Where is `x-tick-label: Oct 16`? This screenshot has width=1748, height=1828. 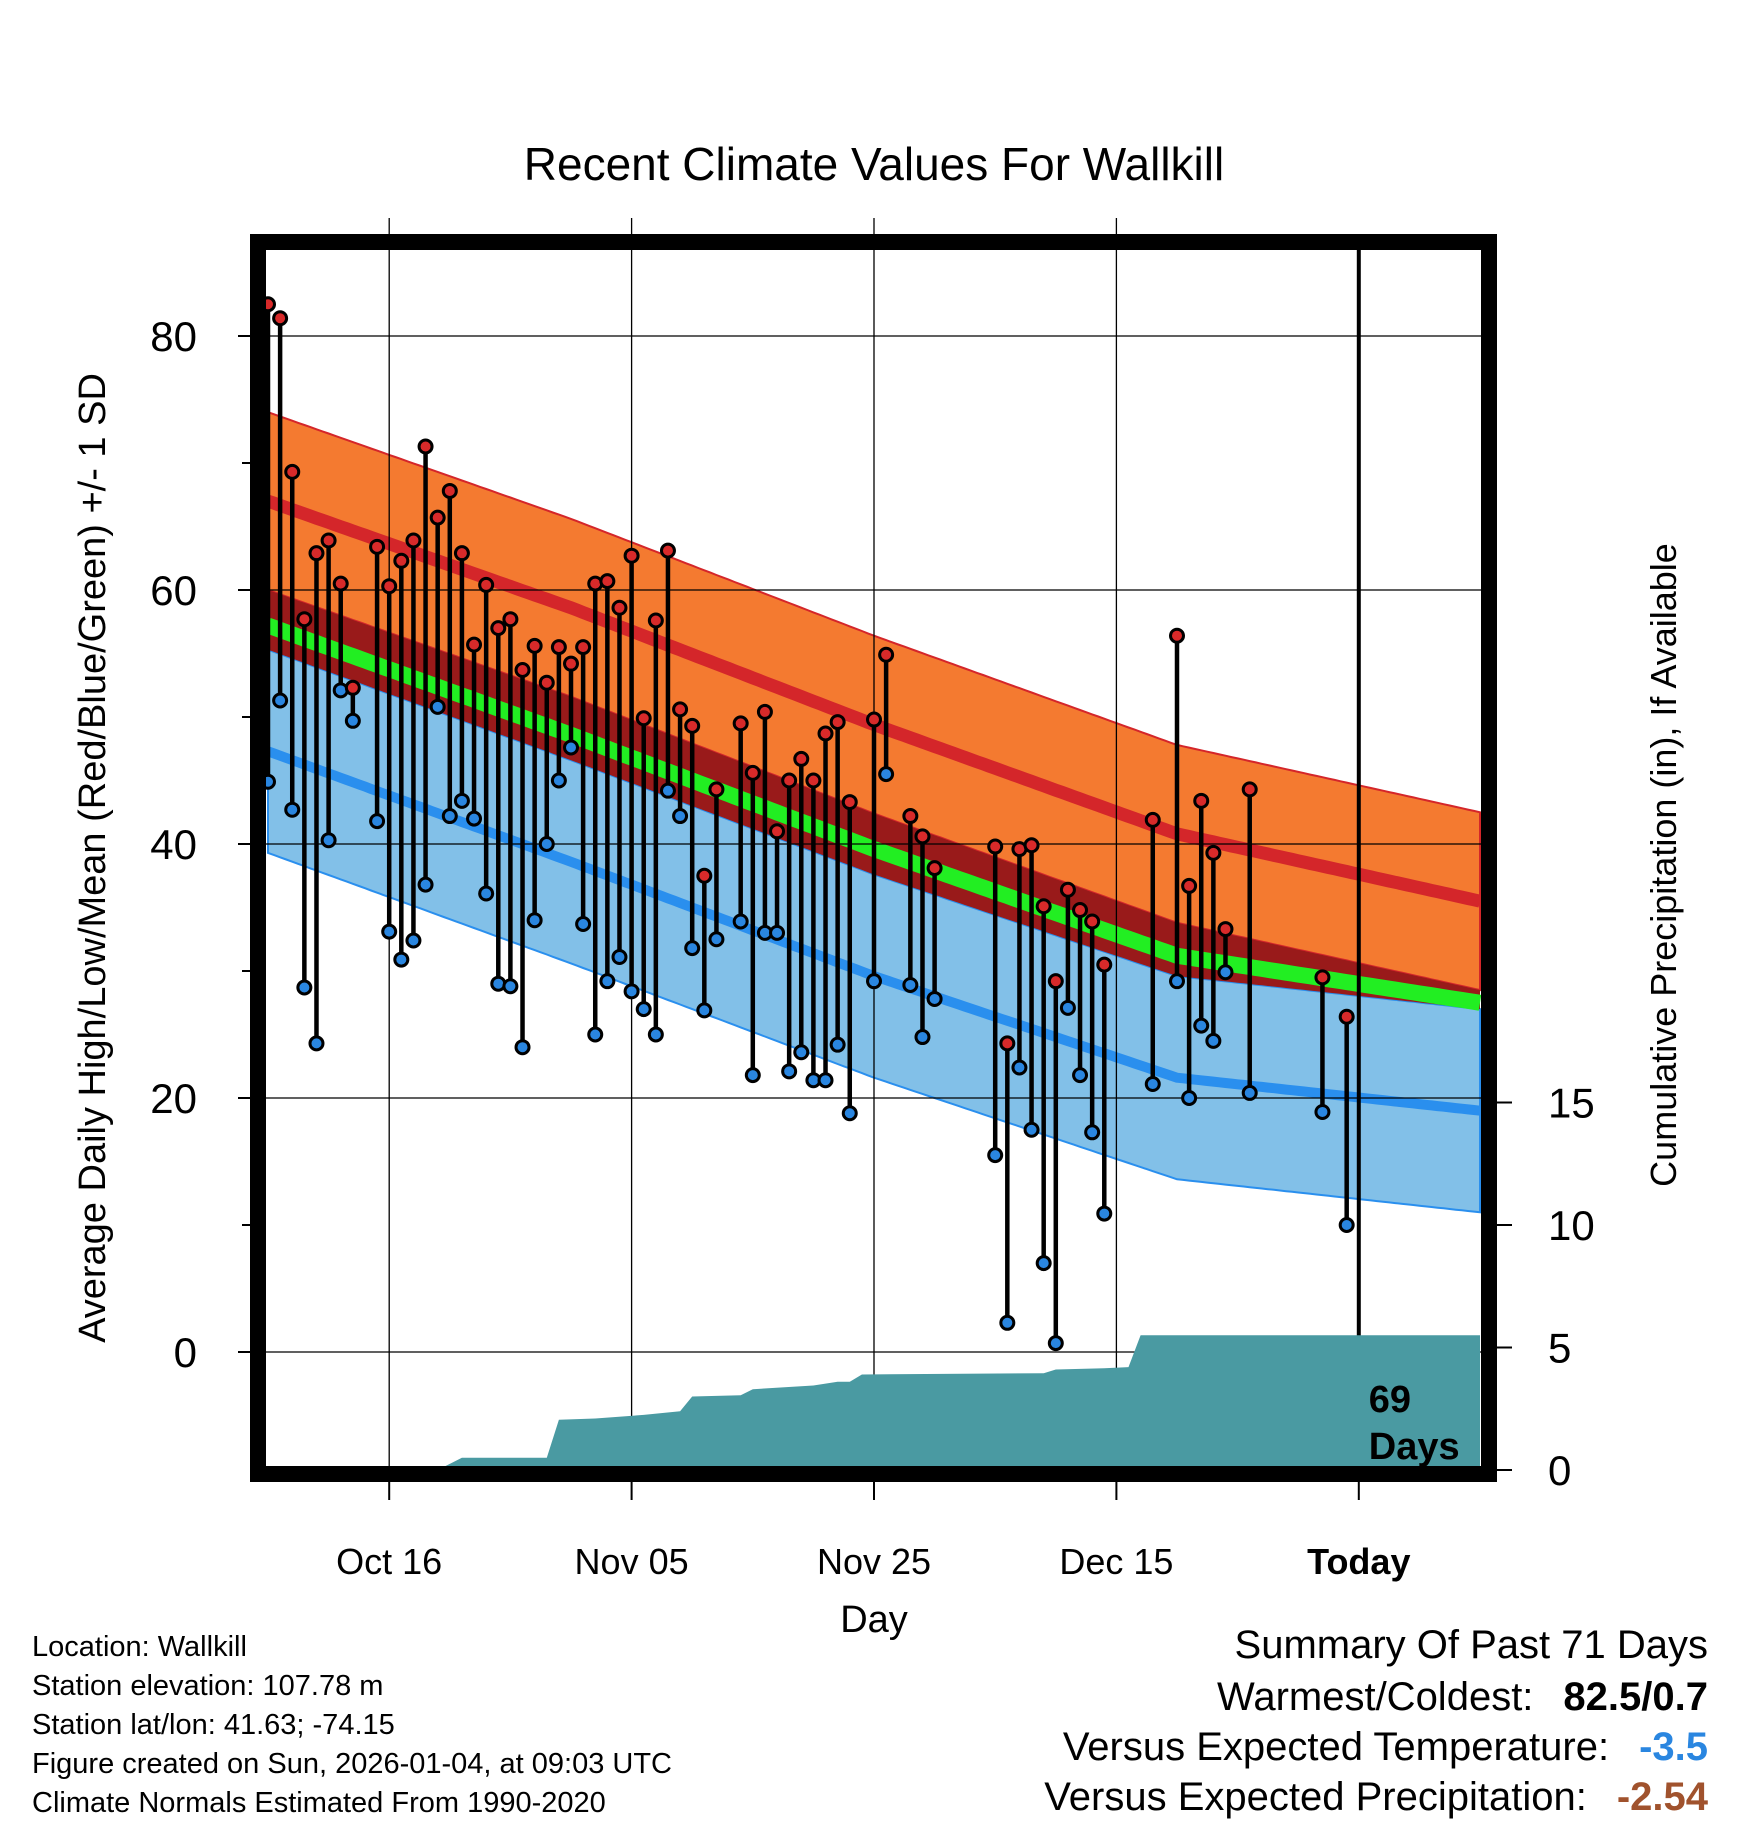 x-tick-label: Oct 16 is located at coordinates (389, 1561).